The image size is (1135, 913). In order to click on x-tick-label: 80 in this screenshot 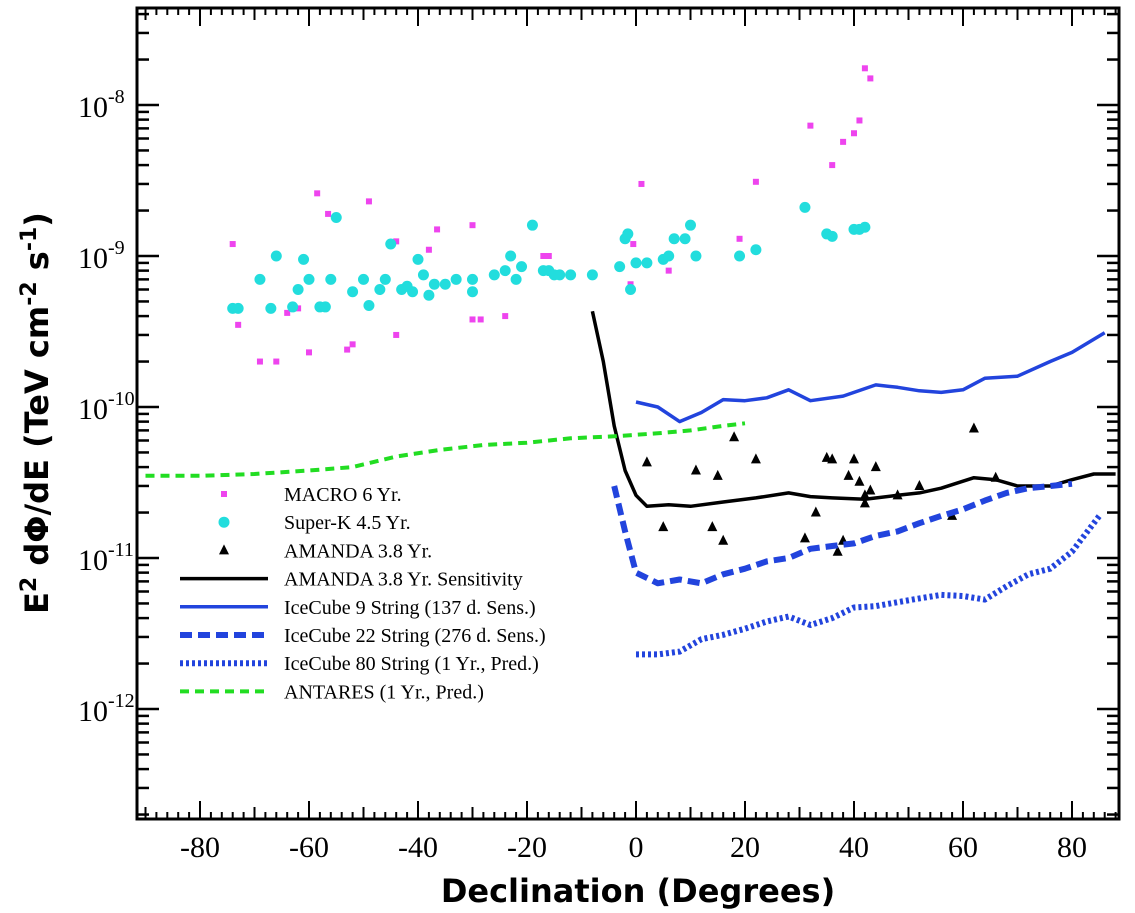, I will do `click(1072, 847)`.